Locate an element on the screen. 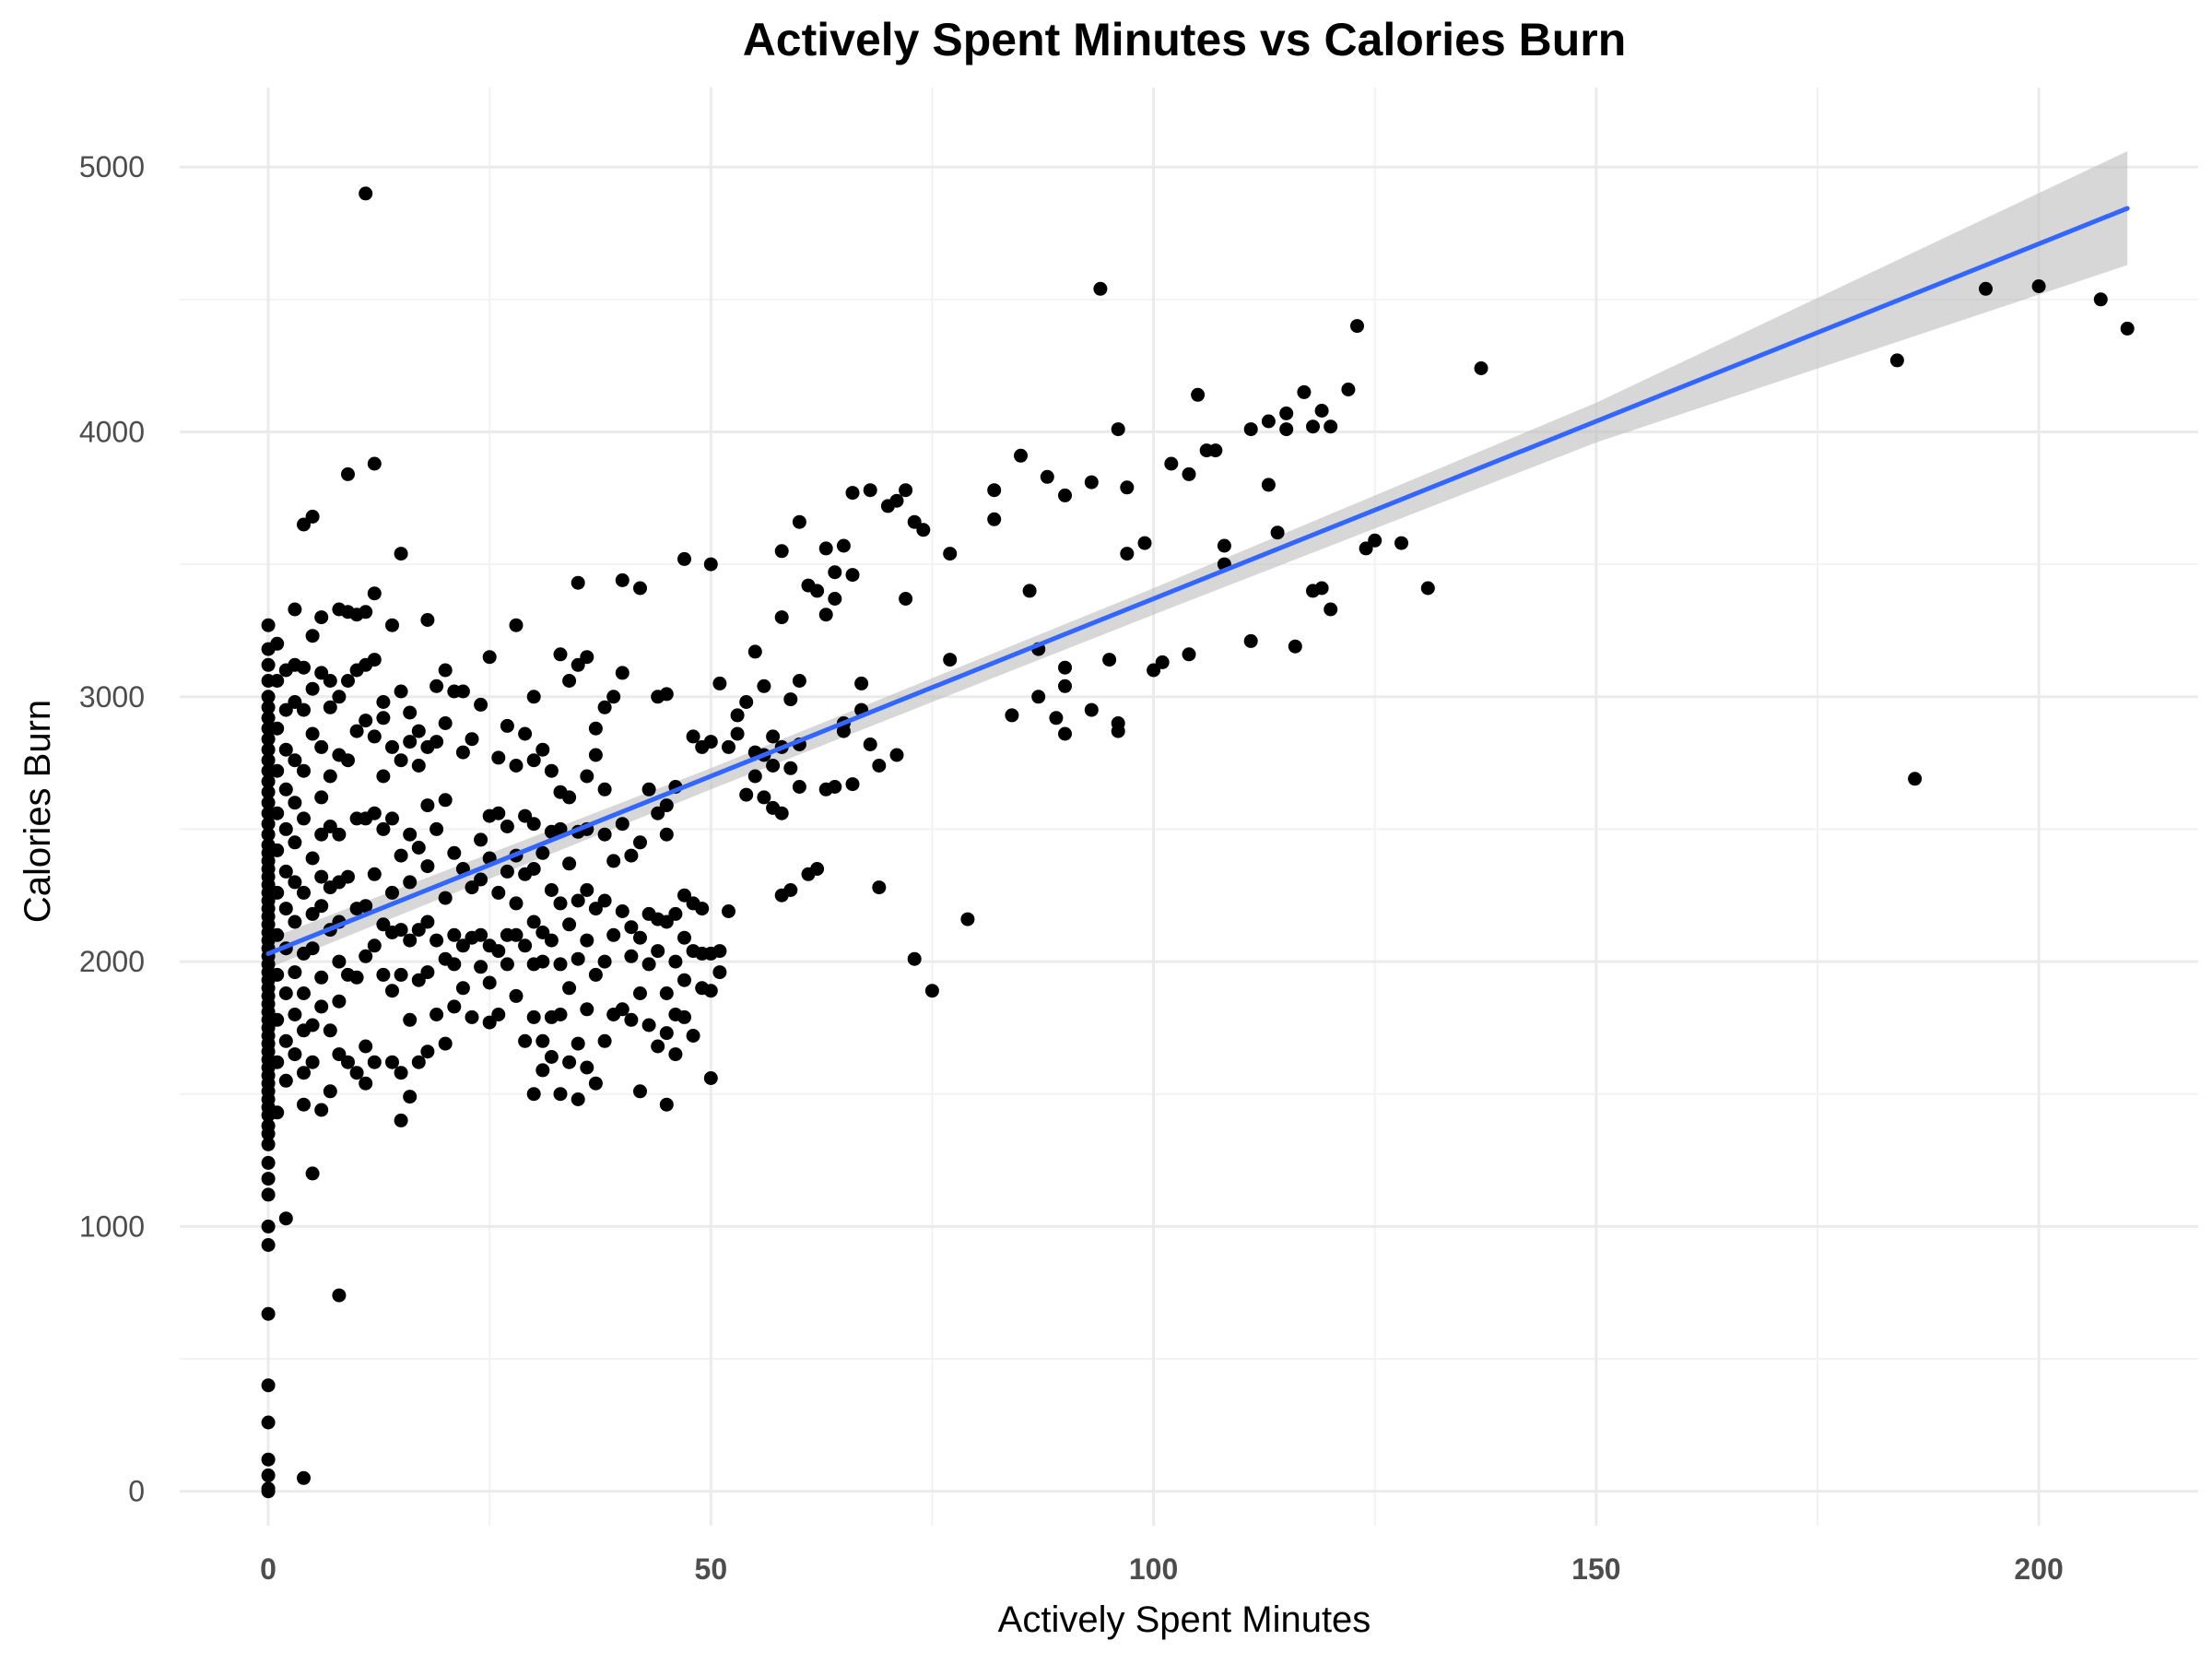 This screenshot has height=1664, width=2212. y-tick-label: 3000 is located at coordinates (112, 697).